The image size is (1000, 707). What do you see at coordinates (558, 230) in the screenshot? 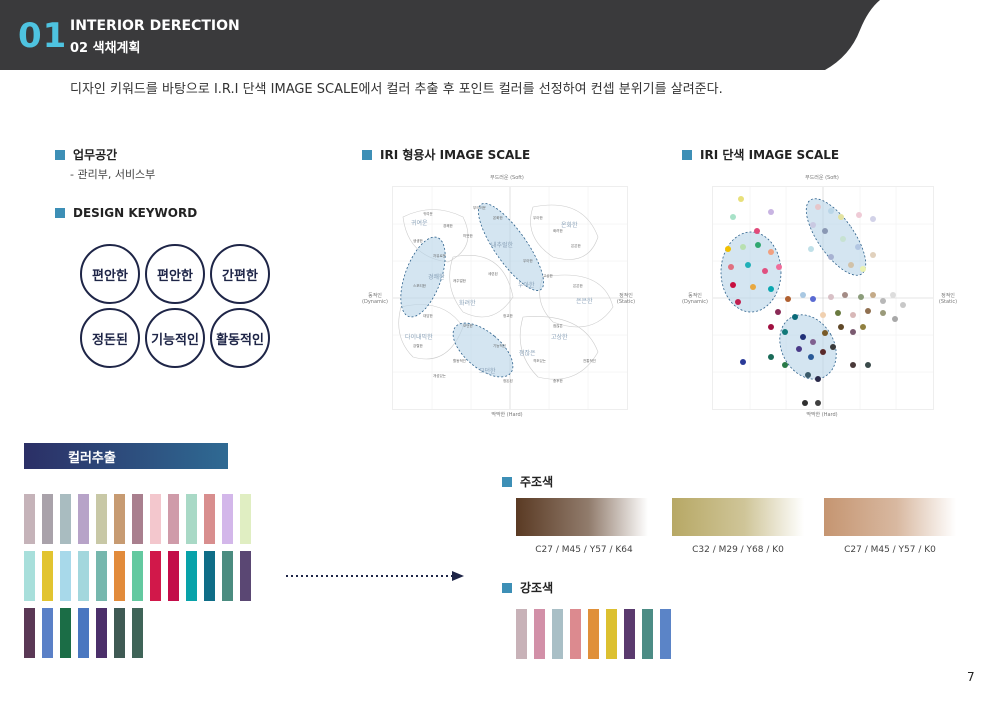
I see `svg-text: 화려한` at bounding box center [558, 230].